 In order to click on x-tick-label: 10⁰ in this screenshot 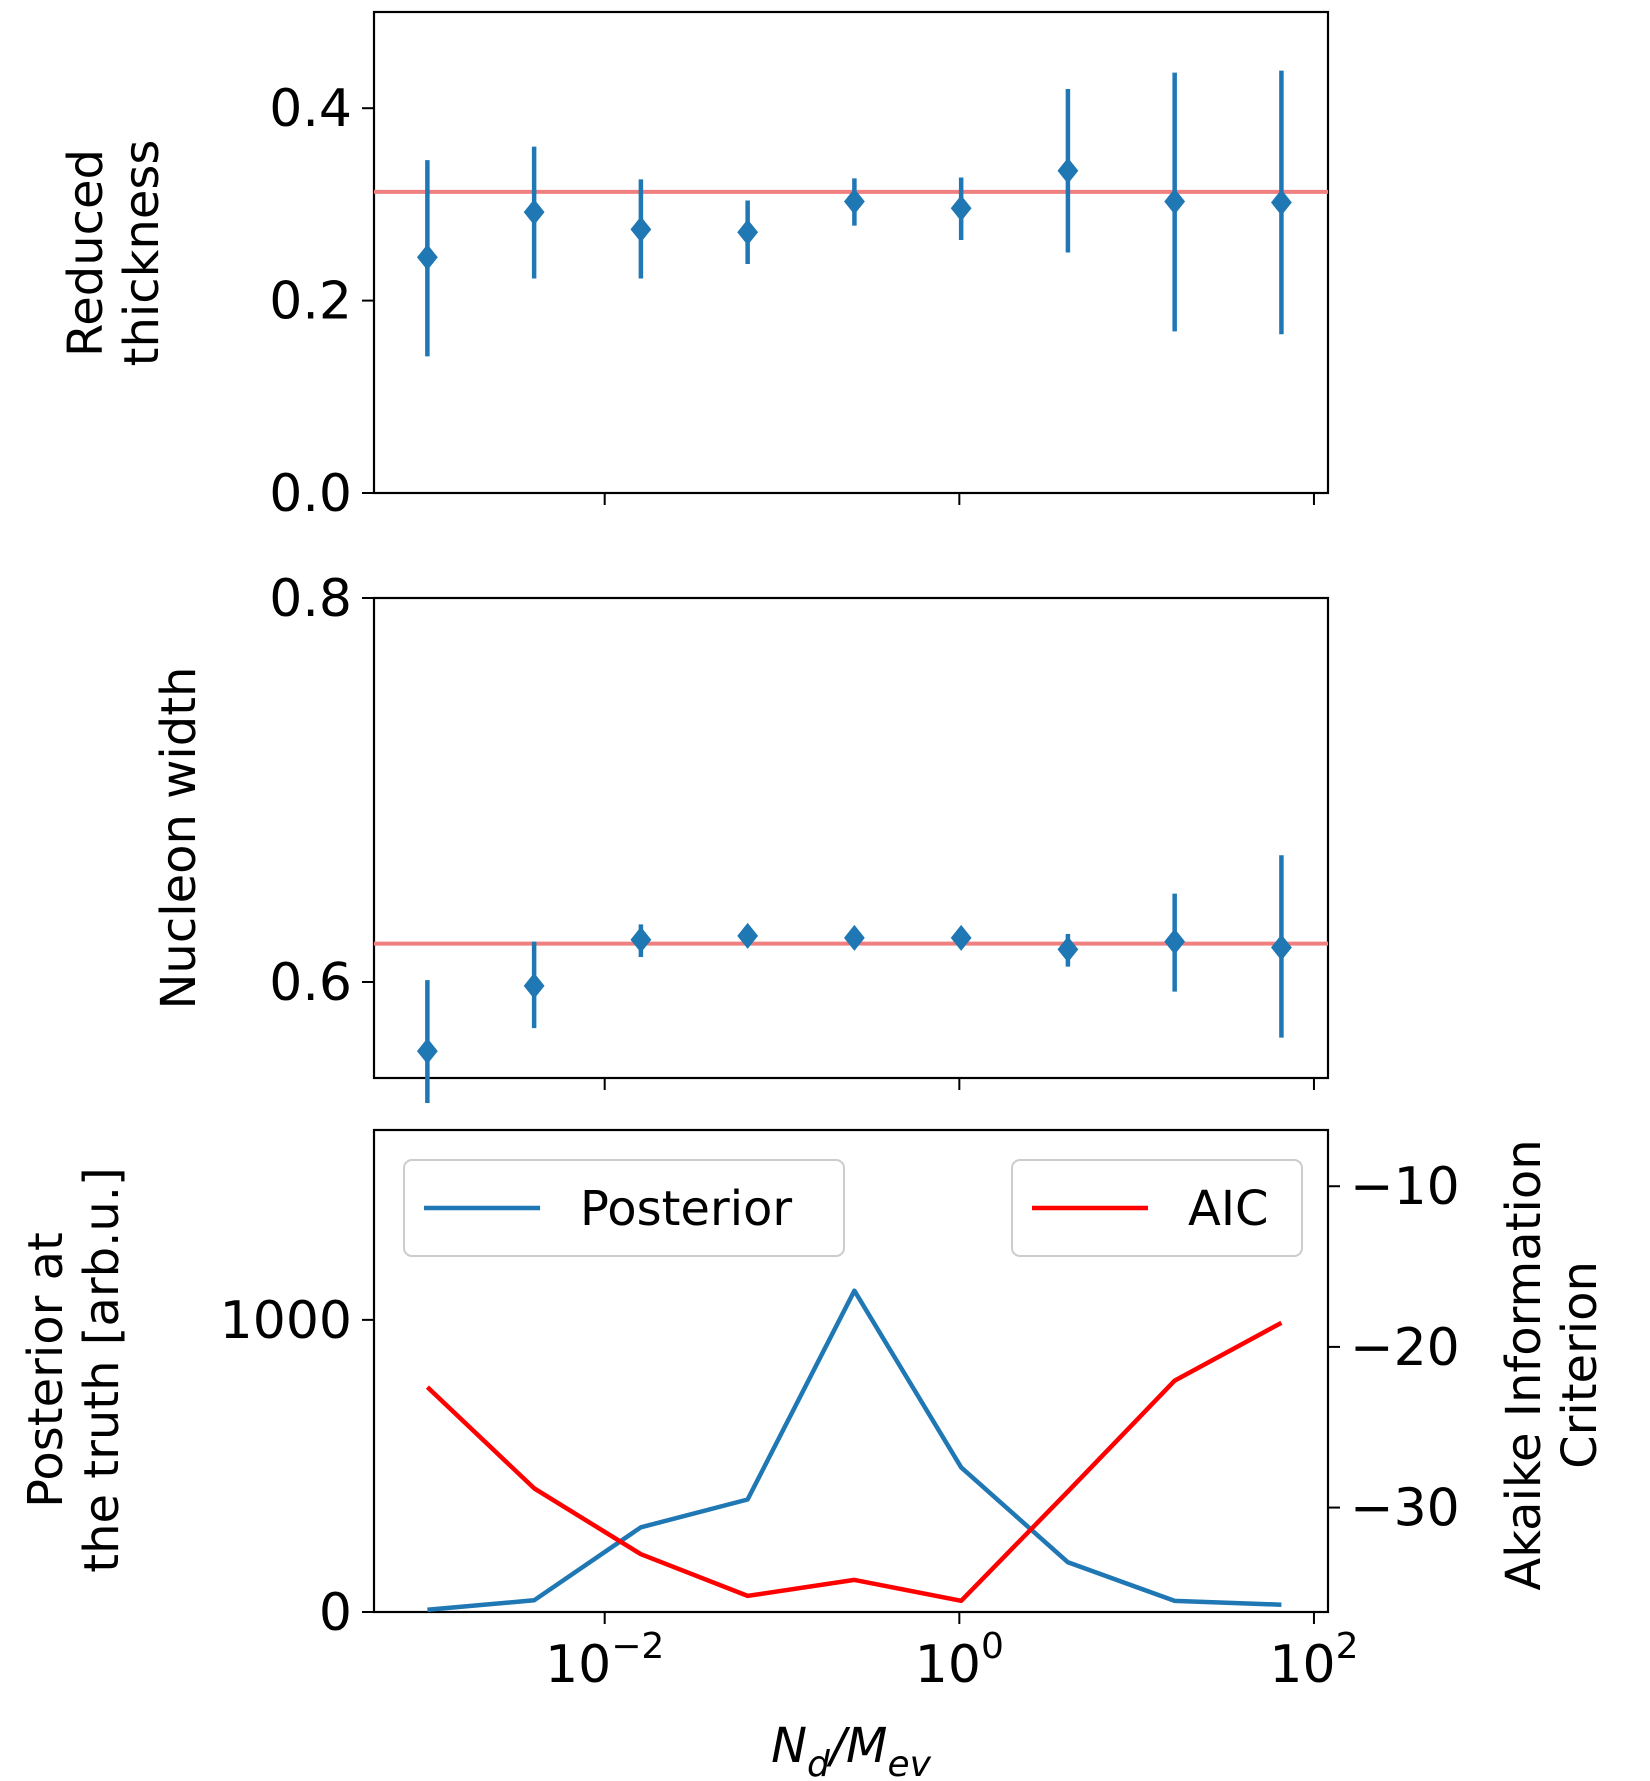, I will do `click(959, 1660)`.